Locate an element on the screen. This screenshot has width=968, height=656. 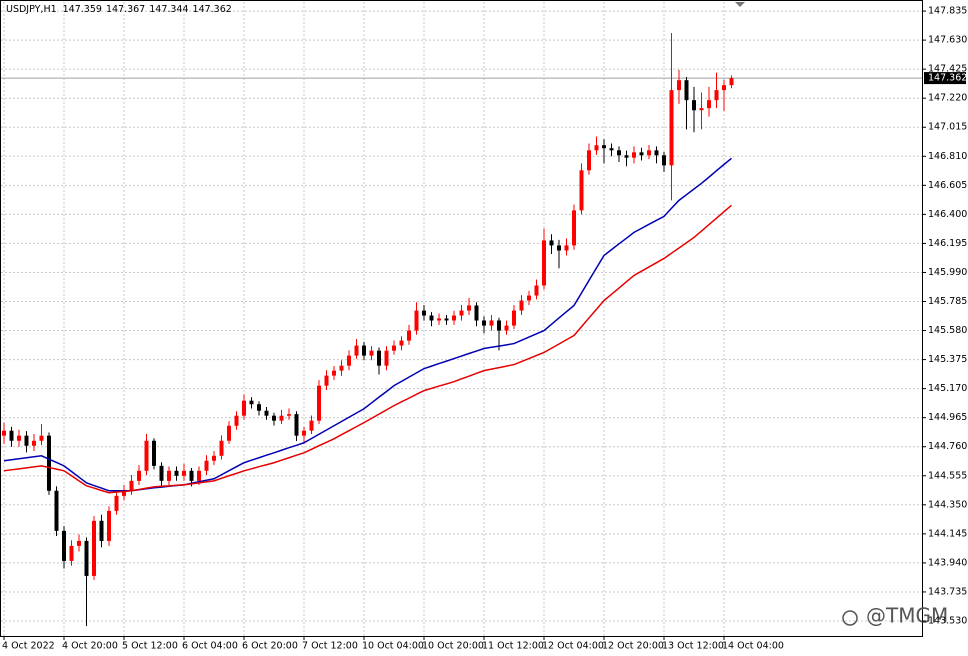
y-tick-label: 144.965 is located at coordinates (947, 417).